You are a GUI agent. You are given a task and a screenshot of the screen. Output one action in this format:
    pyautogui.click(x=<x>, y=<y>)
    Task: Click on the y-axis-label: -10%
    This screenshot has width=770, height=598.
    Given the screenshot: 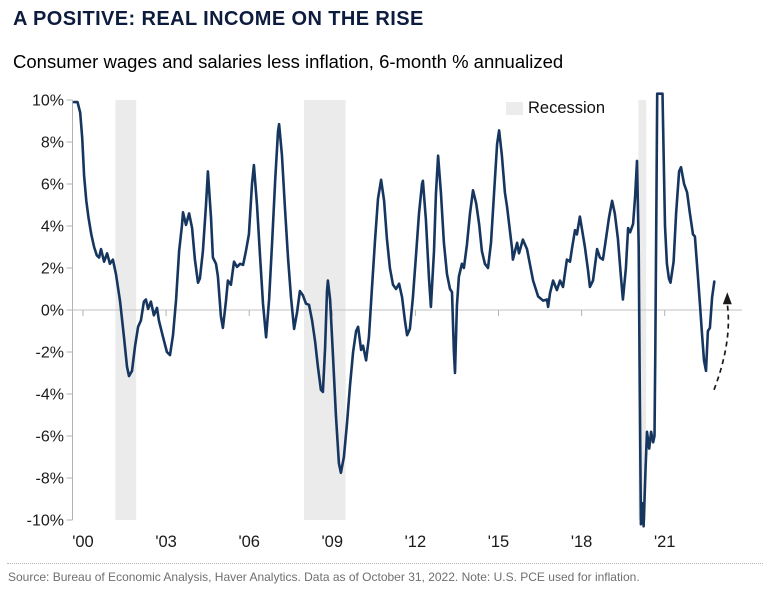 What is the action you would take?
    pyautogui.click(x=45, y=521)
    